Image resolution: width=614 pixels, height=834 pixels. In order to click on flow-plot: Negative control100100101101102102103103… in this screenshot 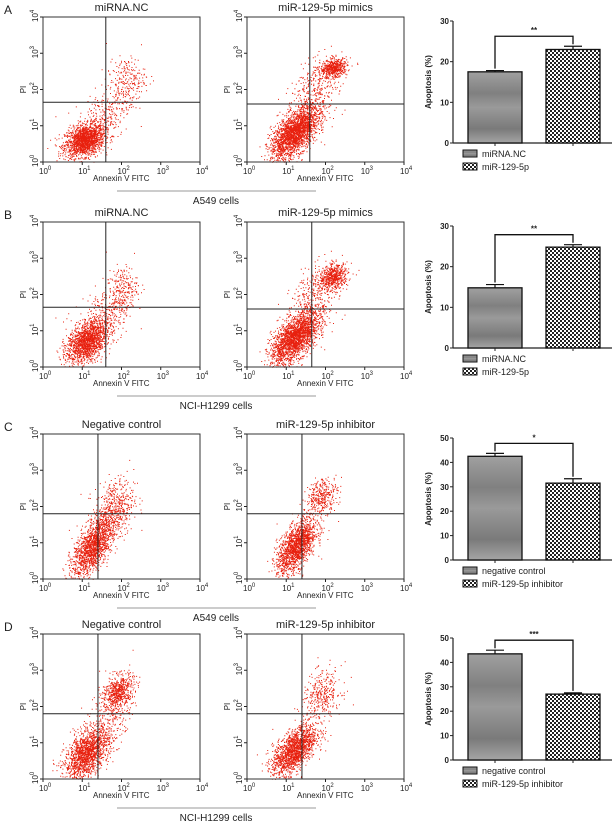, I will do `click(114, 509)`.